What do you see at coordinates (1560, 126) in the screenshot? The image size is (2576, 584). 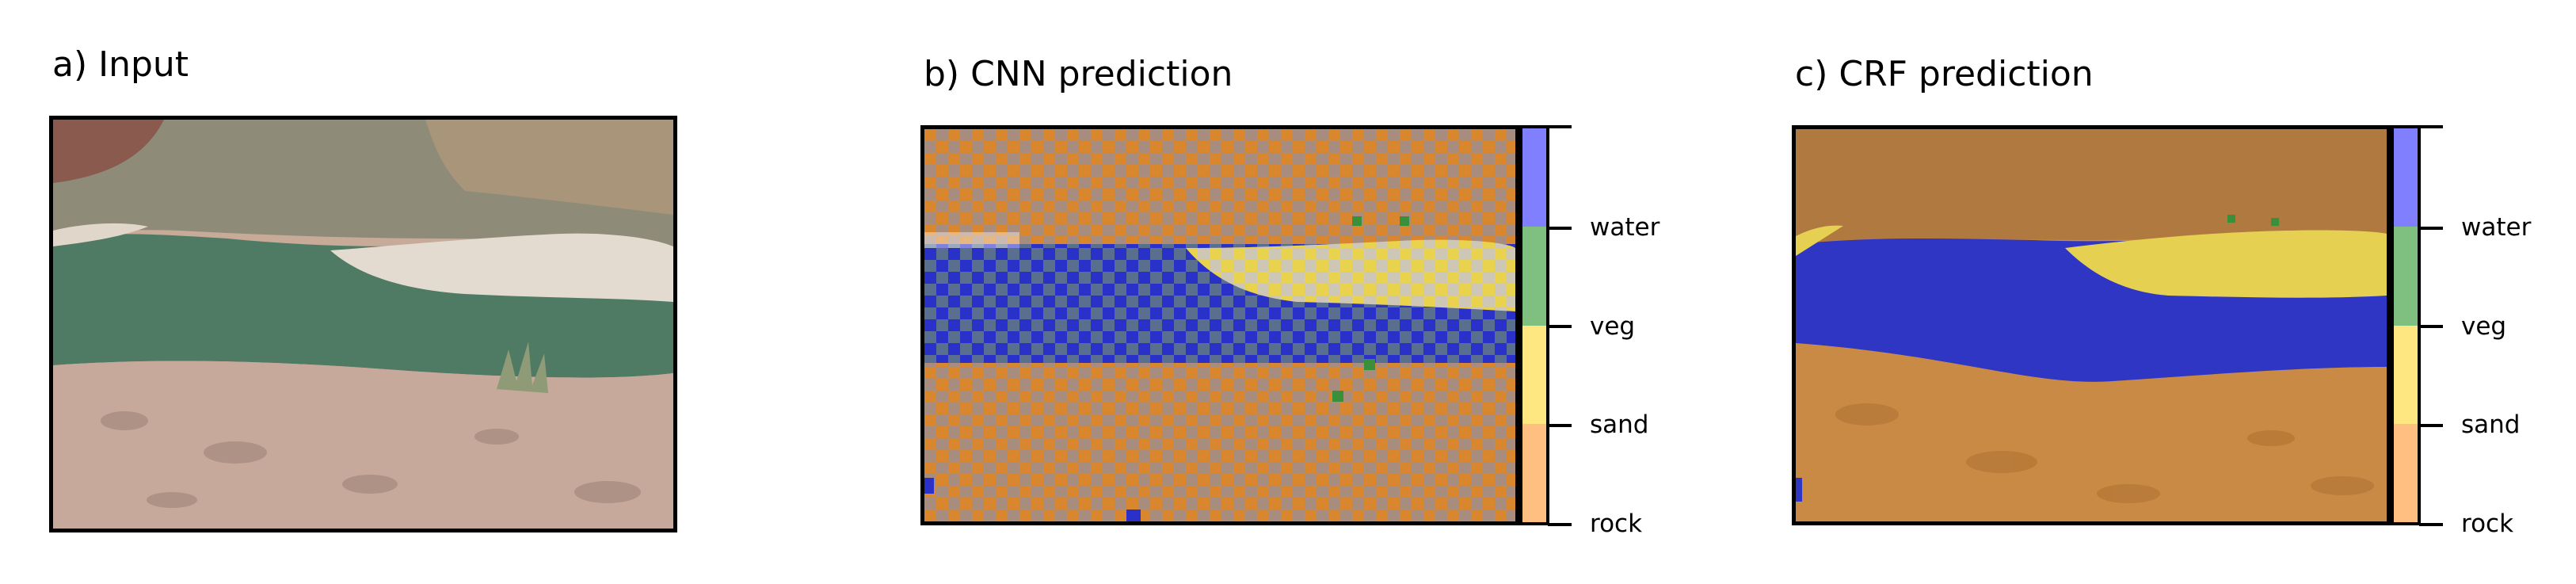 I see `cnn-colorbar-top-tick` at bounding box center [1560, 126].